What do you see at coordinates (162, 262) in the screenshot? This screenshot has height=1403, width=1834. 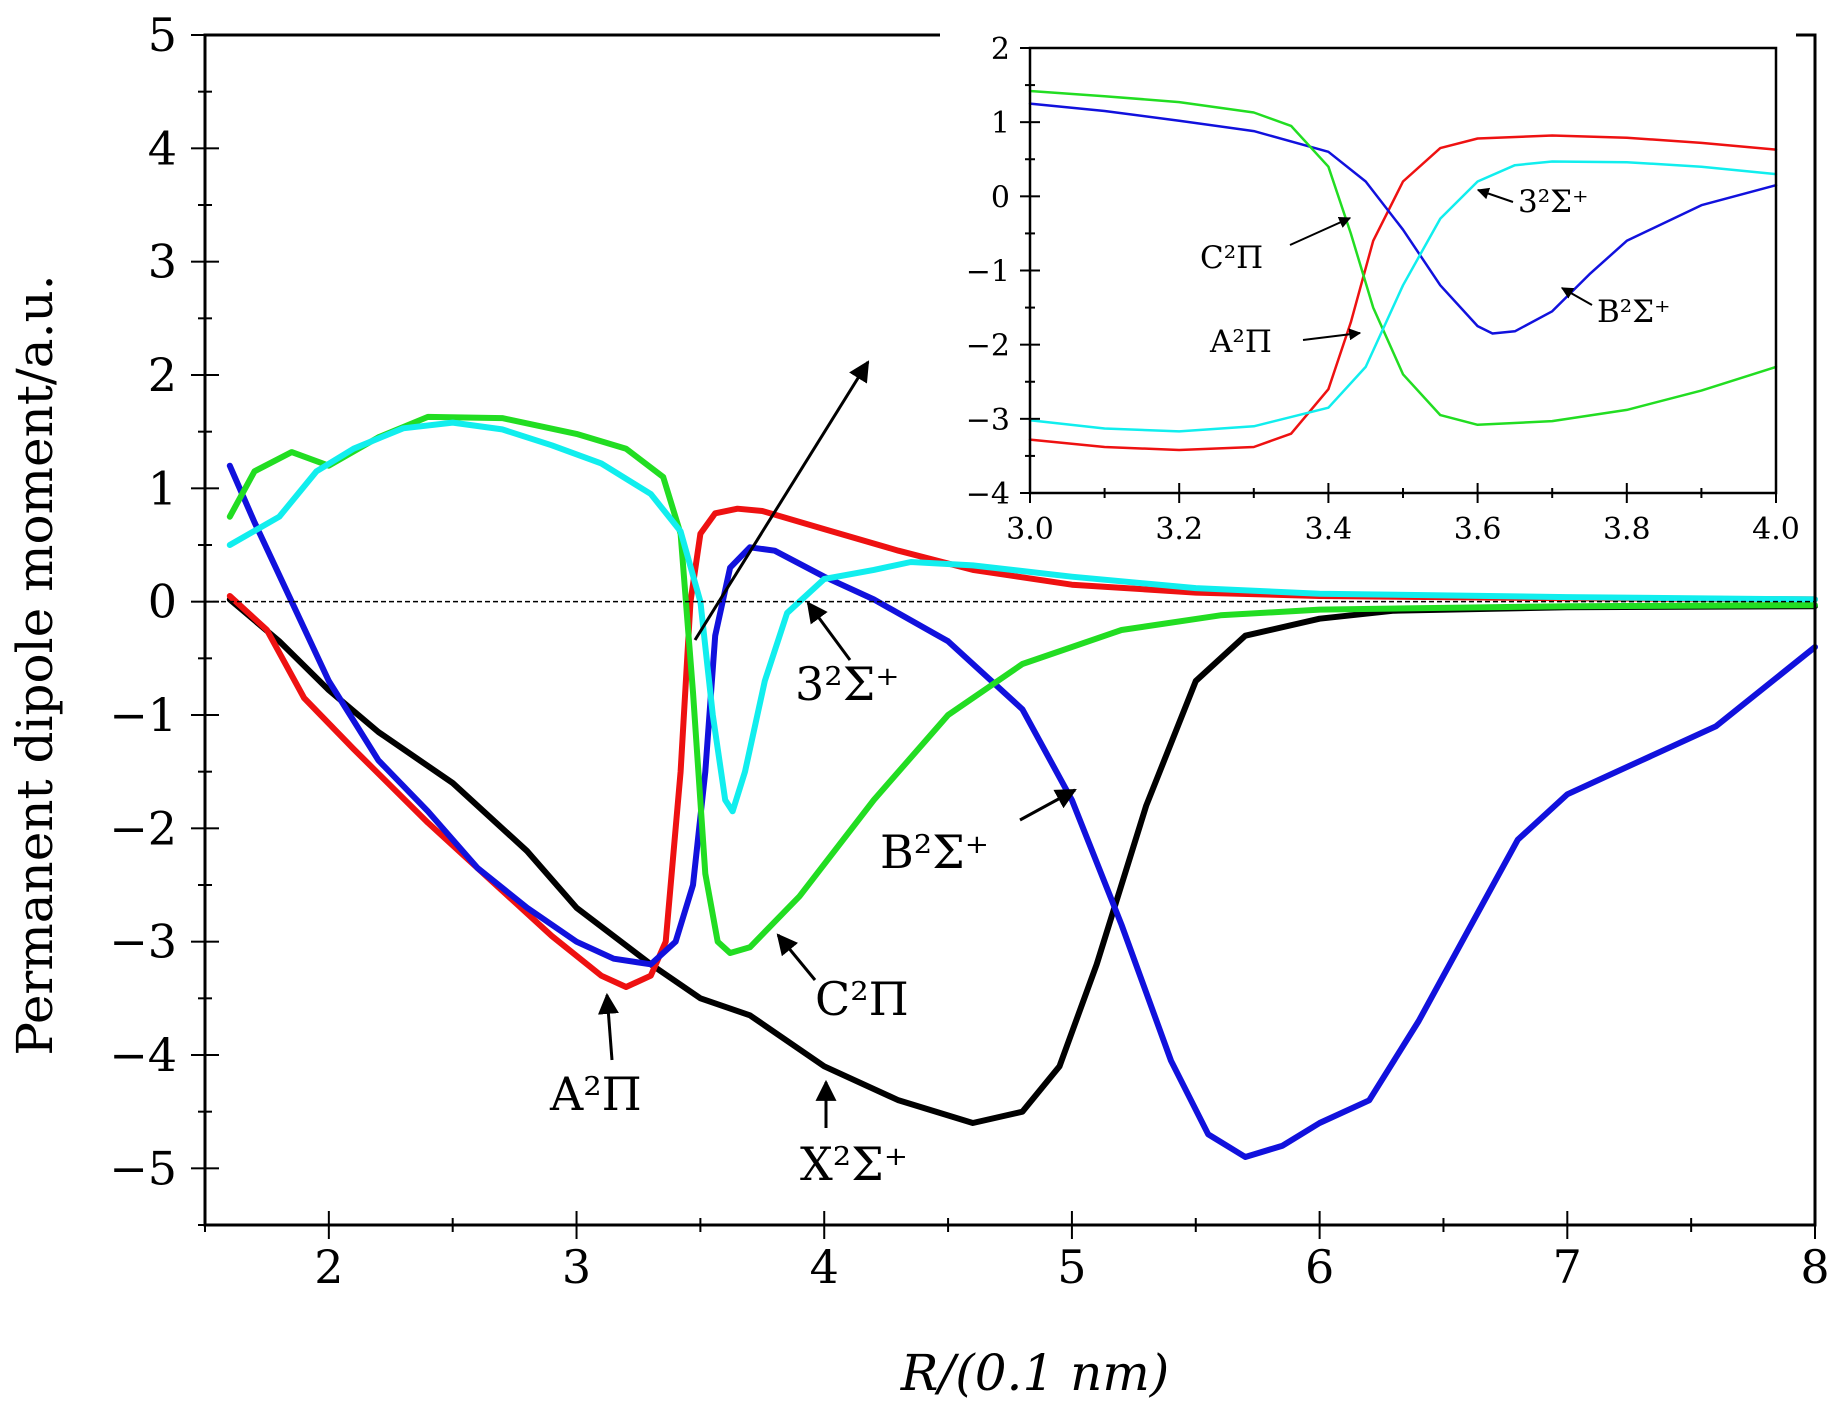 I see `main-y-tick-label: 3` at bounding box center [162, 262].